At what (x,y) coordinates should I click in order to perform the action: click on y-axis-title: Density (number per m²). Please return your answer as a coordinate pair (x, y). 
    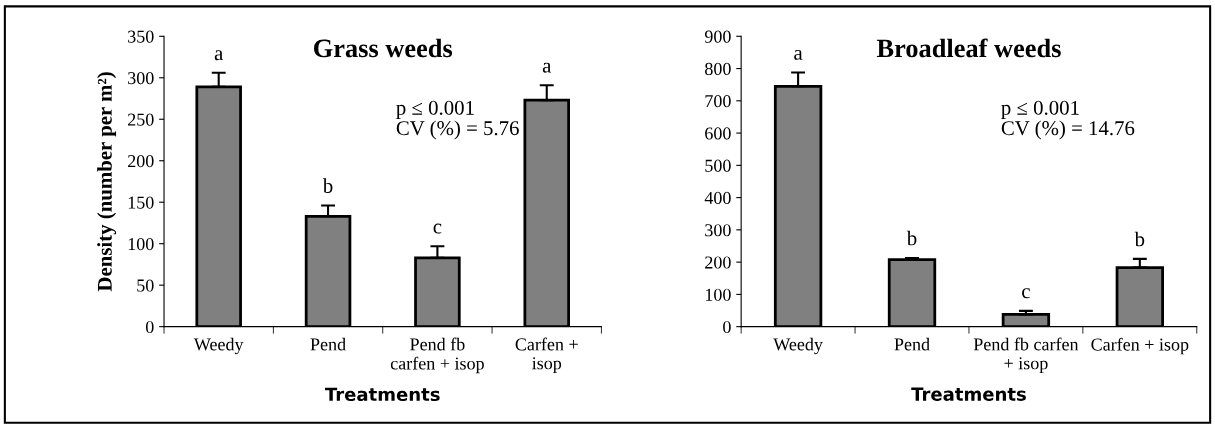
    Looking at the image, I should click on (107, 182).